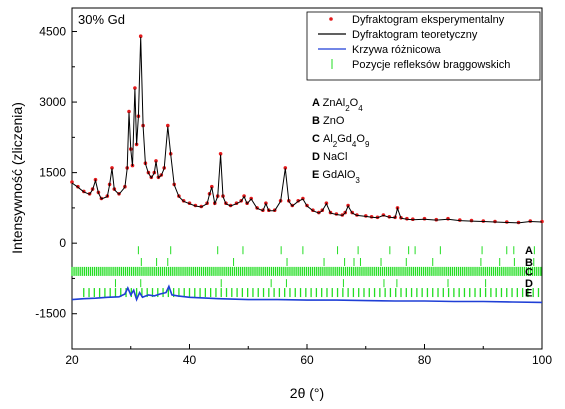 Image resolution: width=565 pixels, height=409 pixels. What do you see at coordinates (329, 157) in the screenshot?
I see `phase-item-D: D NaCl` at bounding box center [329, 157].